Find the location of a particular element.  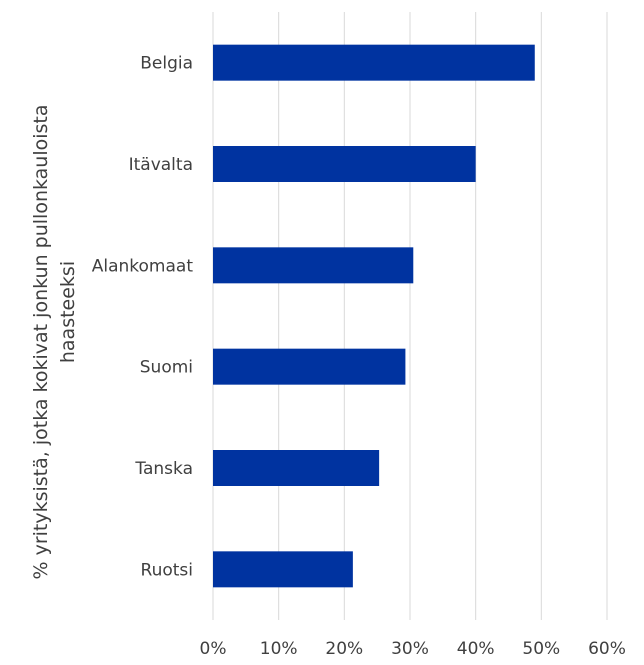

category-label: Ruotsi is located at coordinates (167, 570).